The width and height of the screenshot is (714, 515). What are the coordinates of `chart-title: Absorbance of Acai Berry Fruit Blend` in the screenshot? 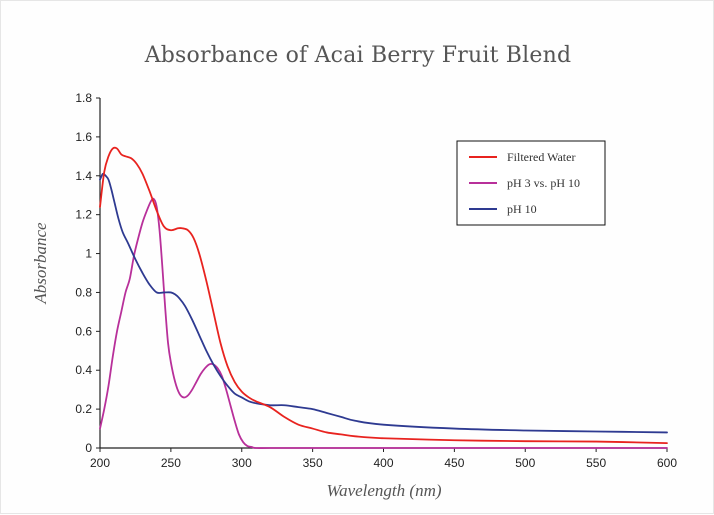 It's located at (358, 55).